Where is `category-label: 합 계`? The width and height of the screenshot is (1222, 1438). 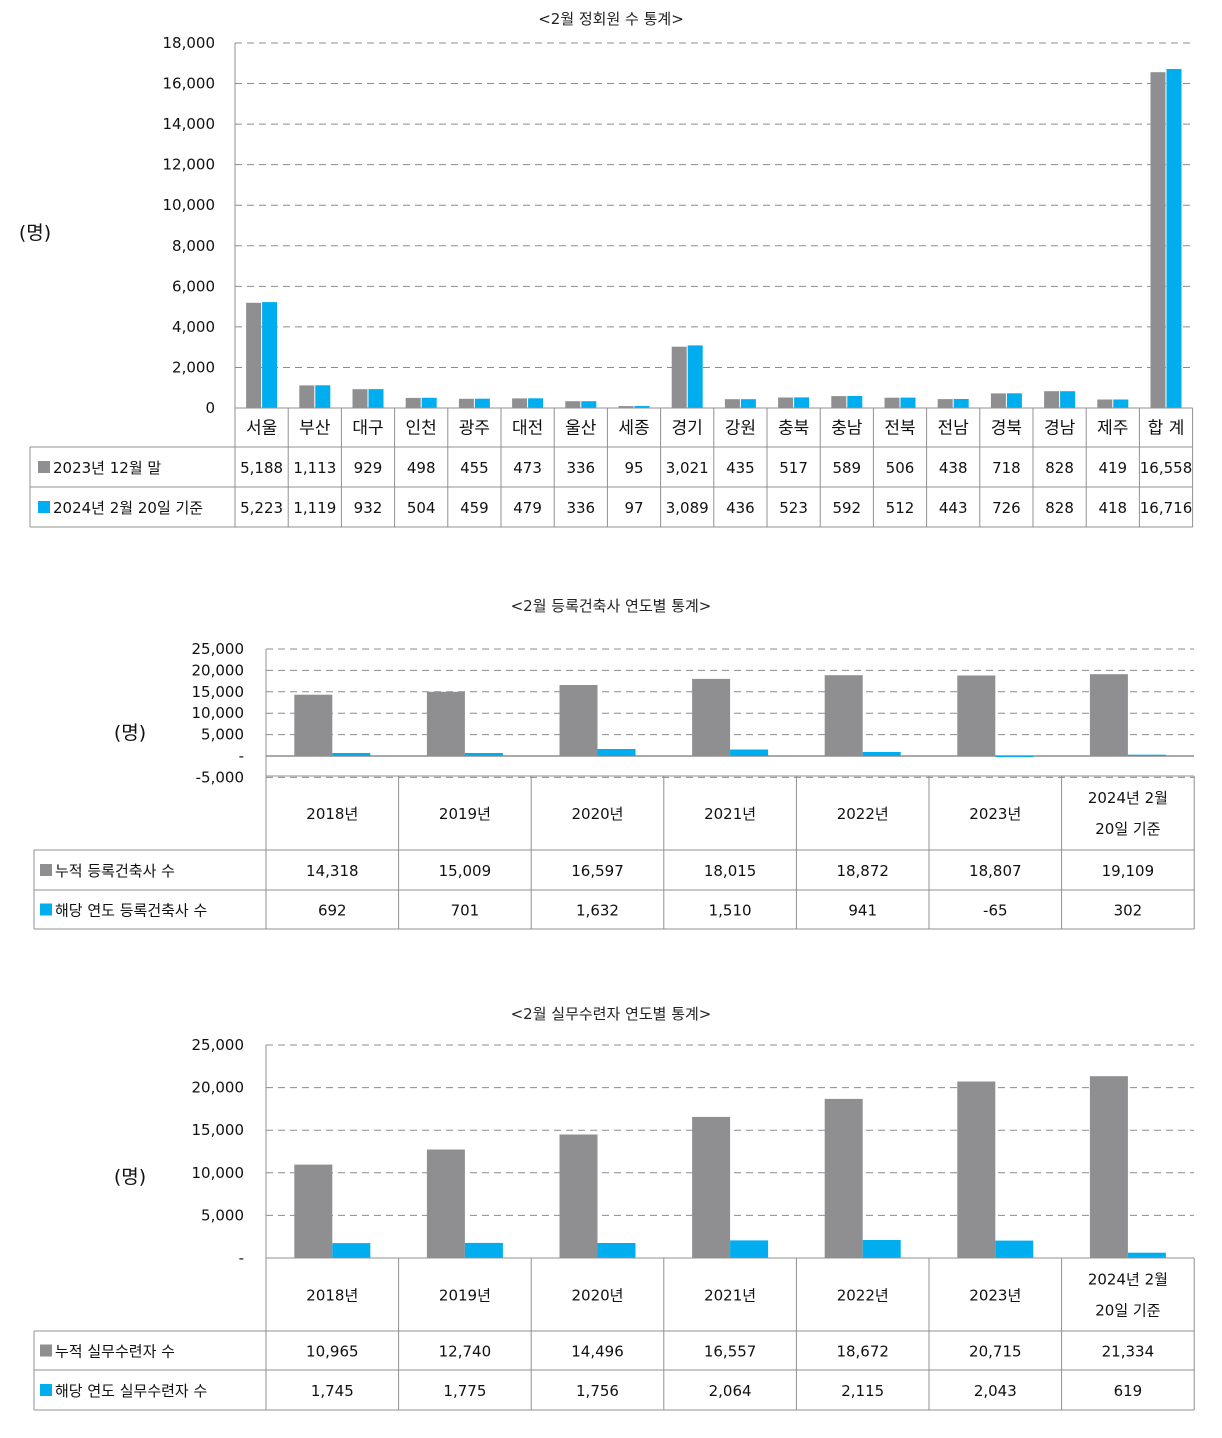
category-label: 합 계 is located at coordinates (1166, 429).